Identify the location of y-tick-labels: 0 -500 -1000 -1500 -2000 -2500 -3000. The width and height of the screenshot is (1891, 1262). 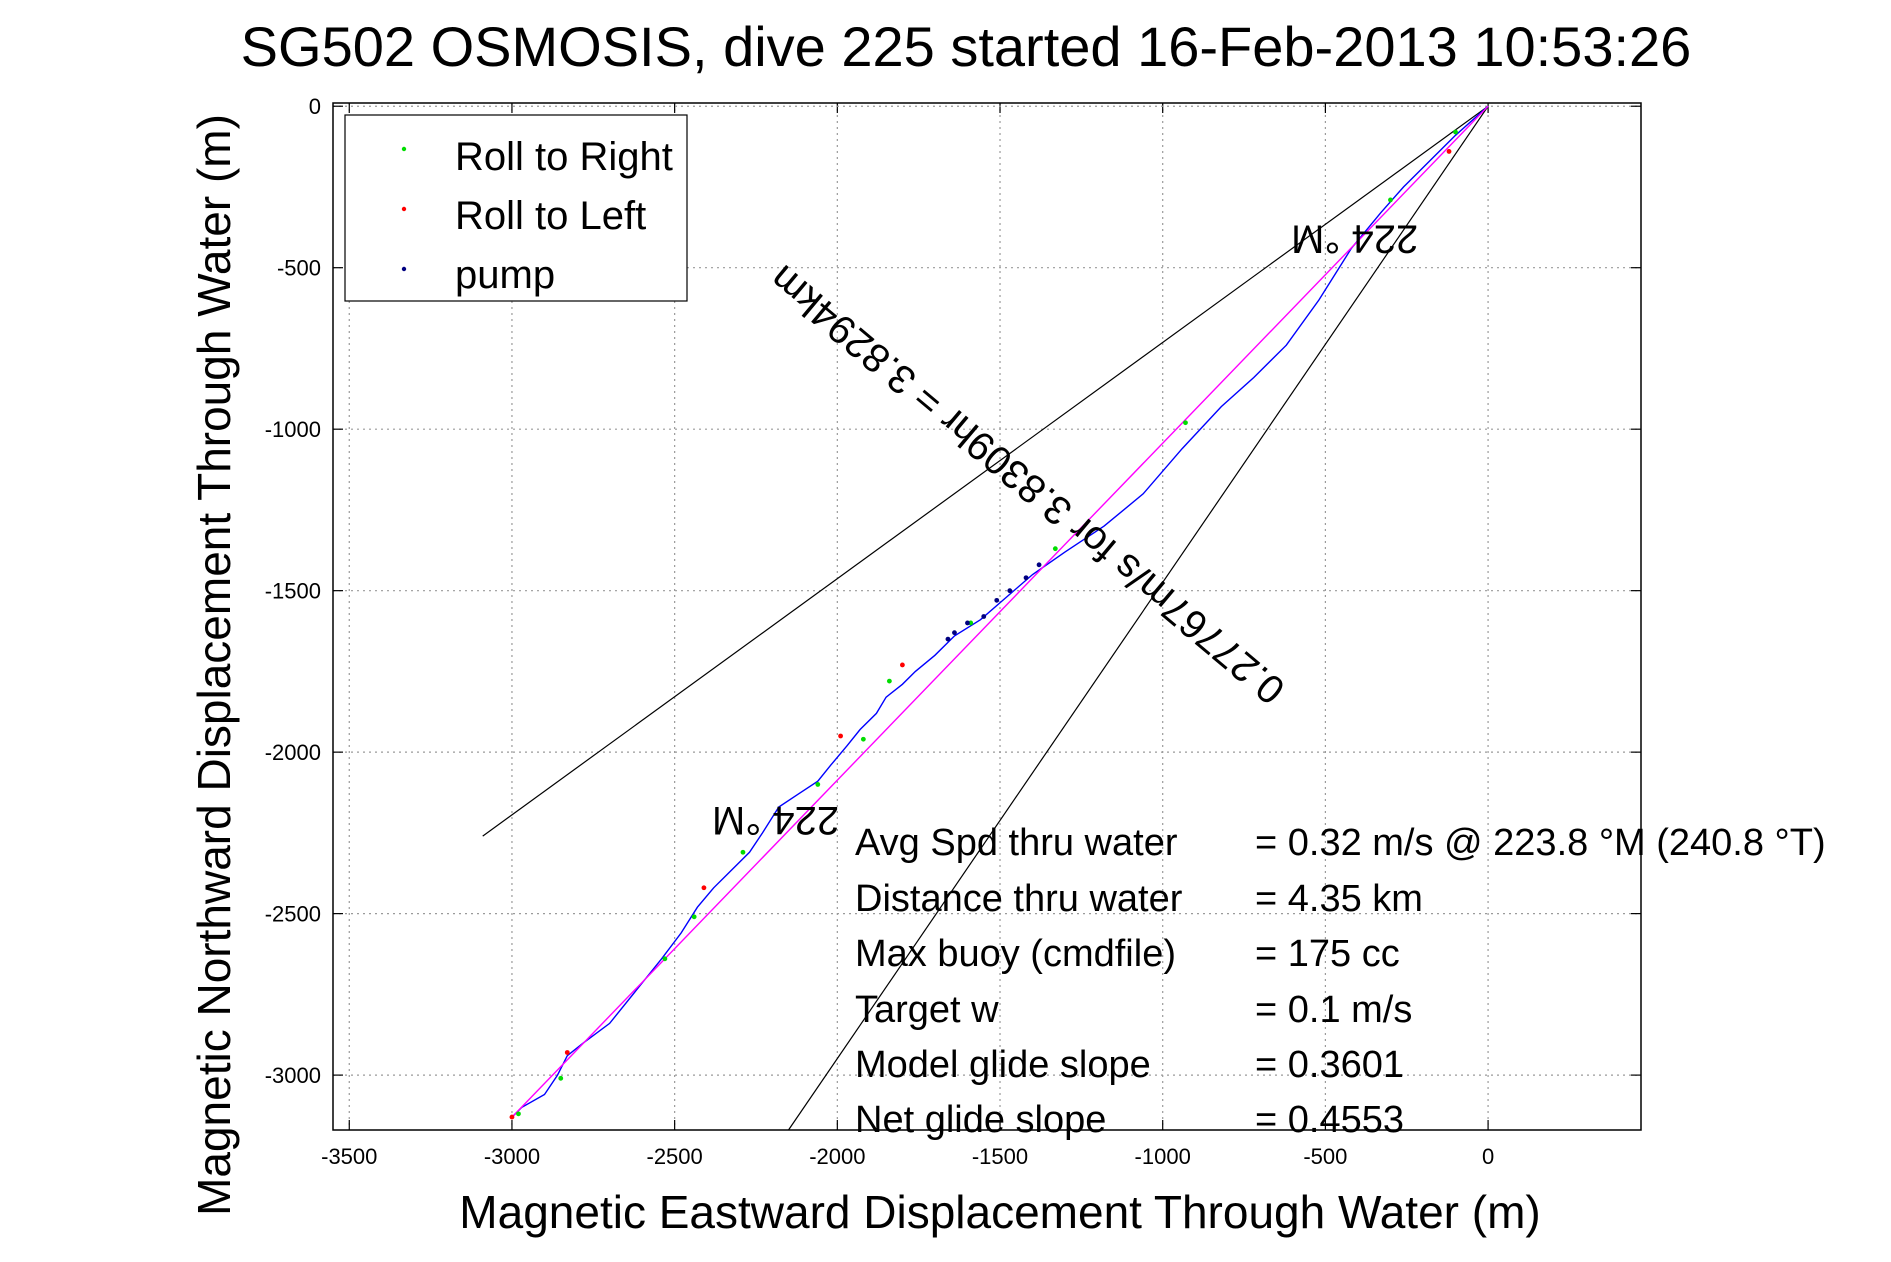
(293, 591).